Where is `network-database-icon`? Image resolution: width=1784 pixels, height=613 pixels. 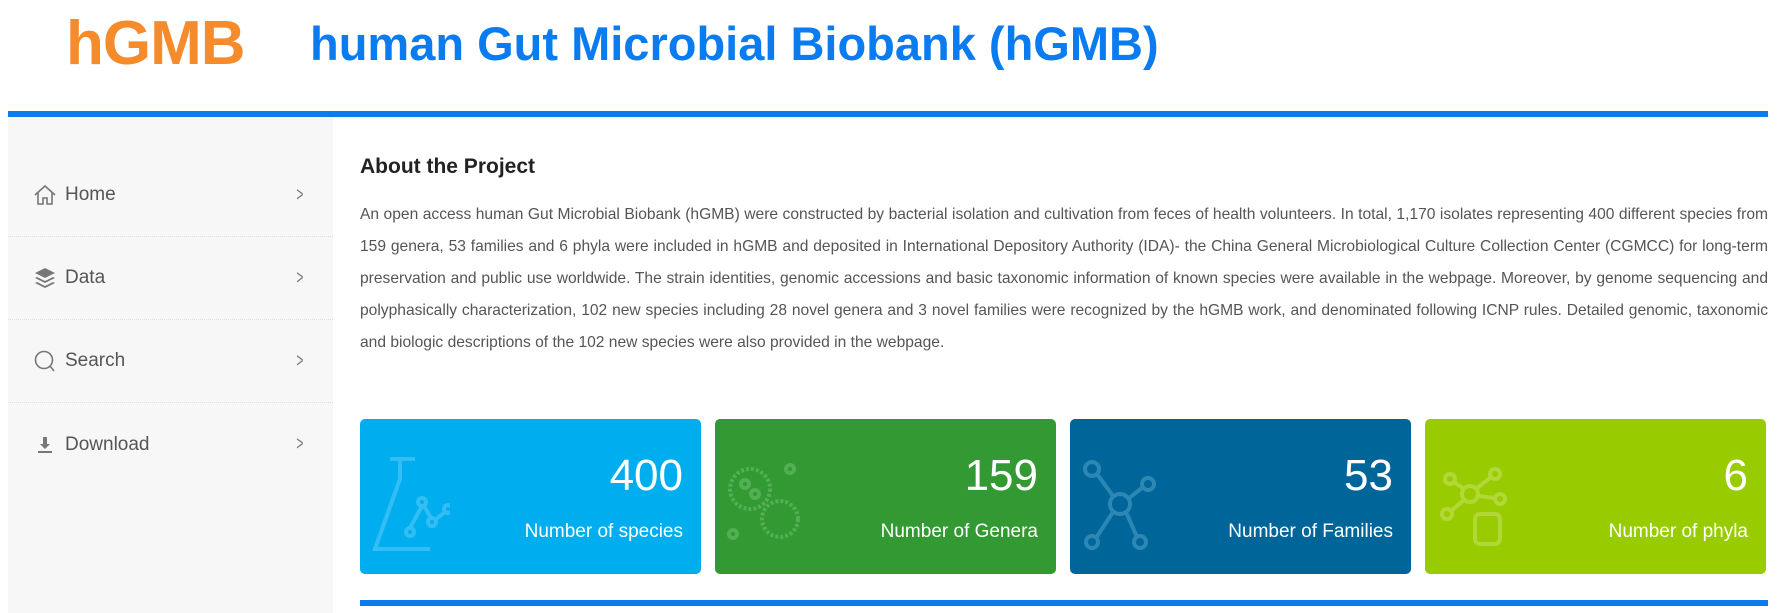 network-database-icon is located at coordinates (1473, 506).